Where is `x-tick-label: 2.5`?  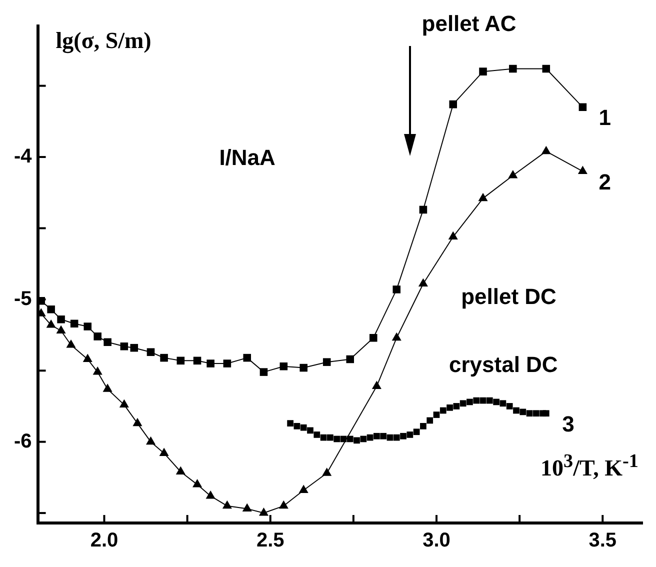 x-tick-label: 2.5 is located at coordinates (270, 541).